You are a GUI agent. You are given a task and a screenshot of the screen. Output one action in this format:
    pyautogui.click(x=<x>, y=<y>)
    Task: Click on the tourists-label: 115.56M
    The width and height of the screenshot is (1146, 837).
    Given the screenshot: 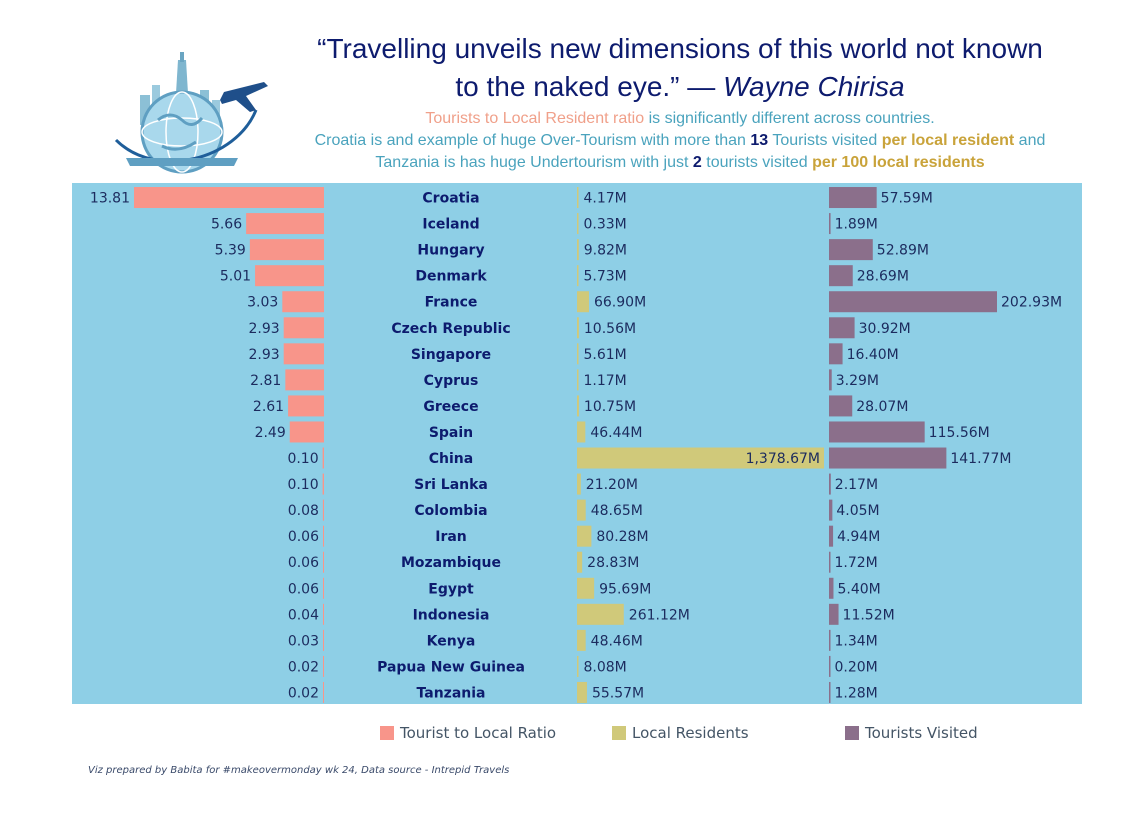 What is the action you would take?
    pyautogui.click(x=959, y=433)
    